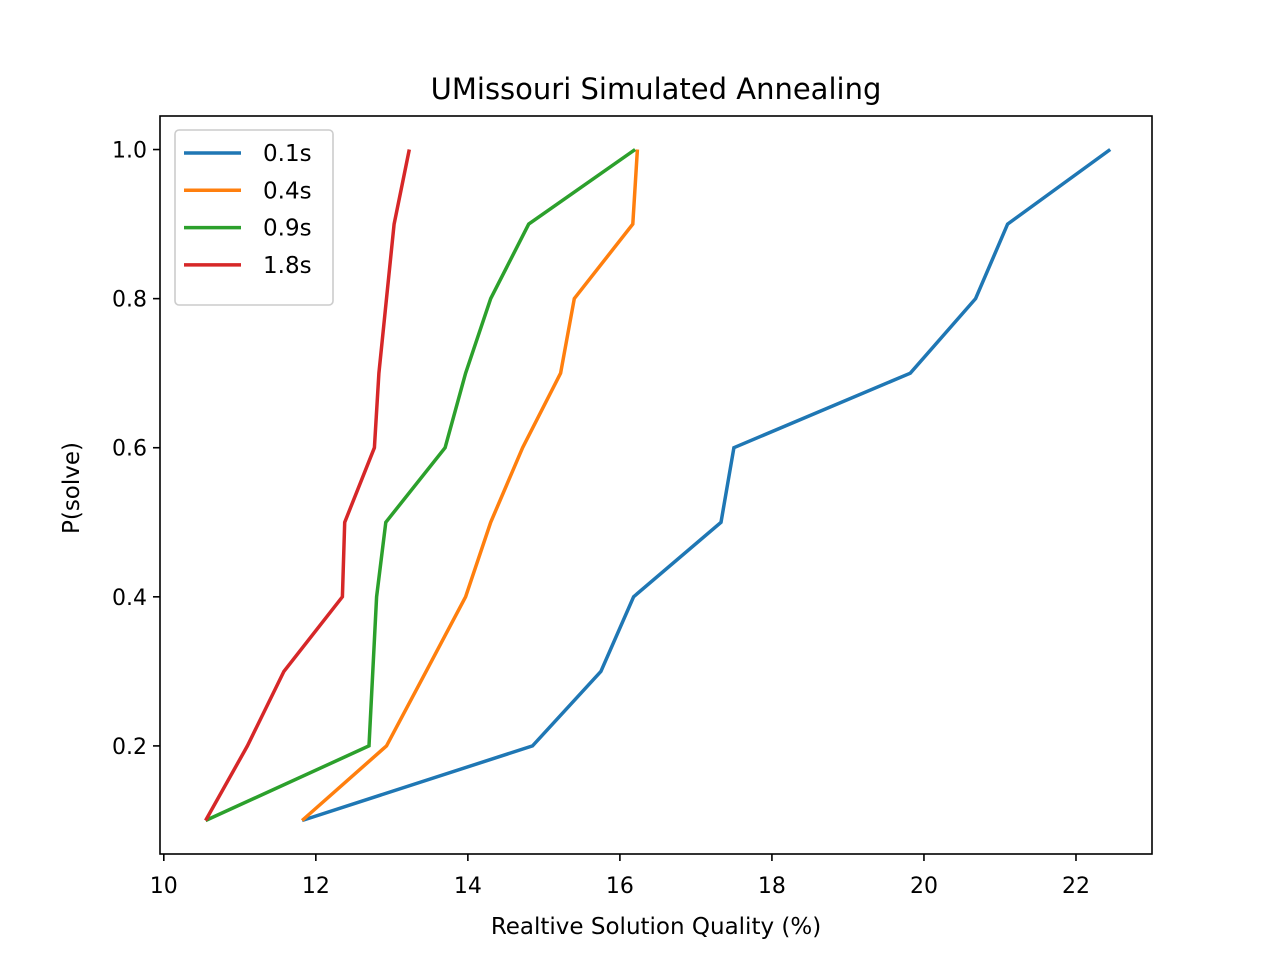  Describe the element at coordinates (656, 927) in the screenshot. I see `x-axis-label: Realtive Solution Quality (%)` at that location.